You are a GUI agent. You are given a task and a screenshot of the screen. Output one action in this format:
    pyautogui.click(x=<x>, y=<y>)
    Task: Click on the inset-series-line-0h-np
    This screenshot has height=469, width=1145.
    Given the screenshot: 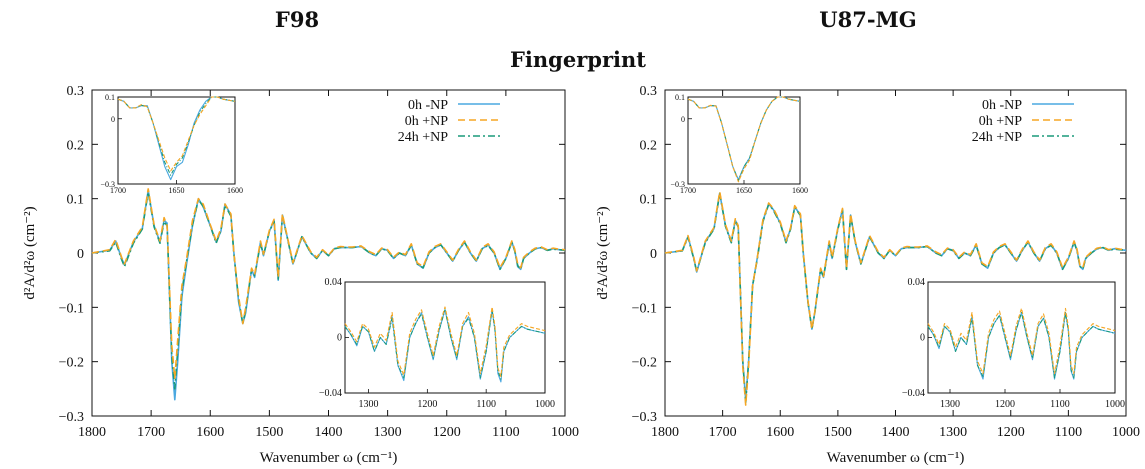 What is the action you would take?
    pyautogui.click(x=1021, y=341)
    